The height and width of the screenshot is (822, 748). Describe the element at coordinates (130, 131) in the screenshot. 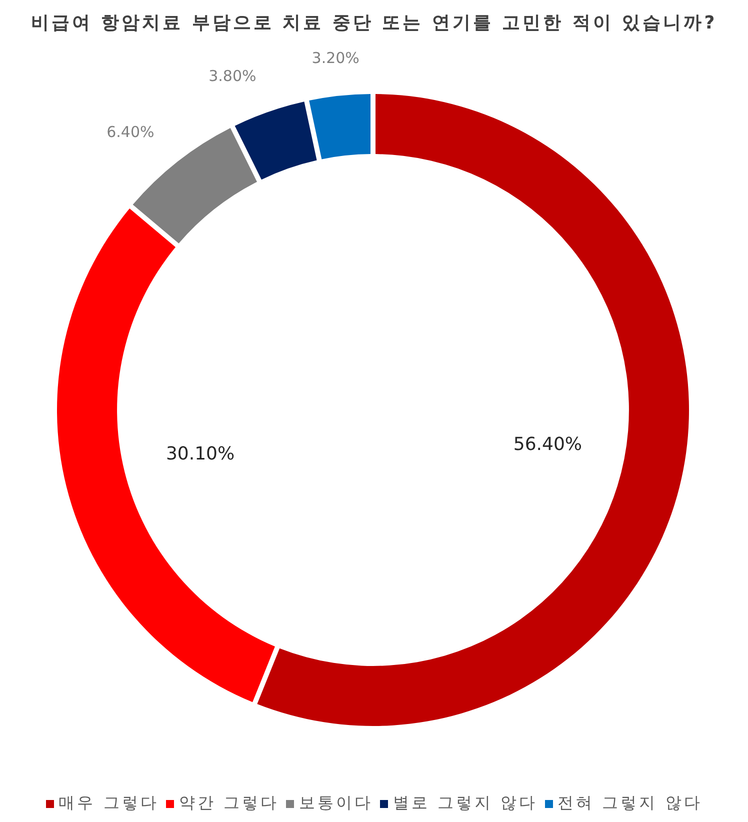

I see `data-label: 6.40%` at that location.